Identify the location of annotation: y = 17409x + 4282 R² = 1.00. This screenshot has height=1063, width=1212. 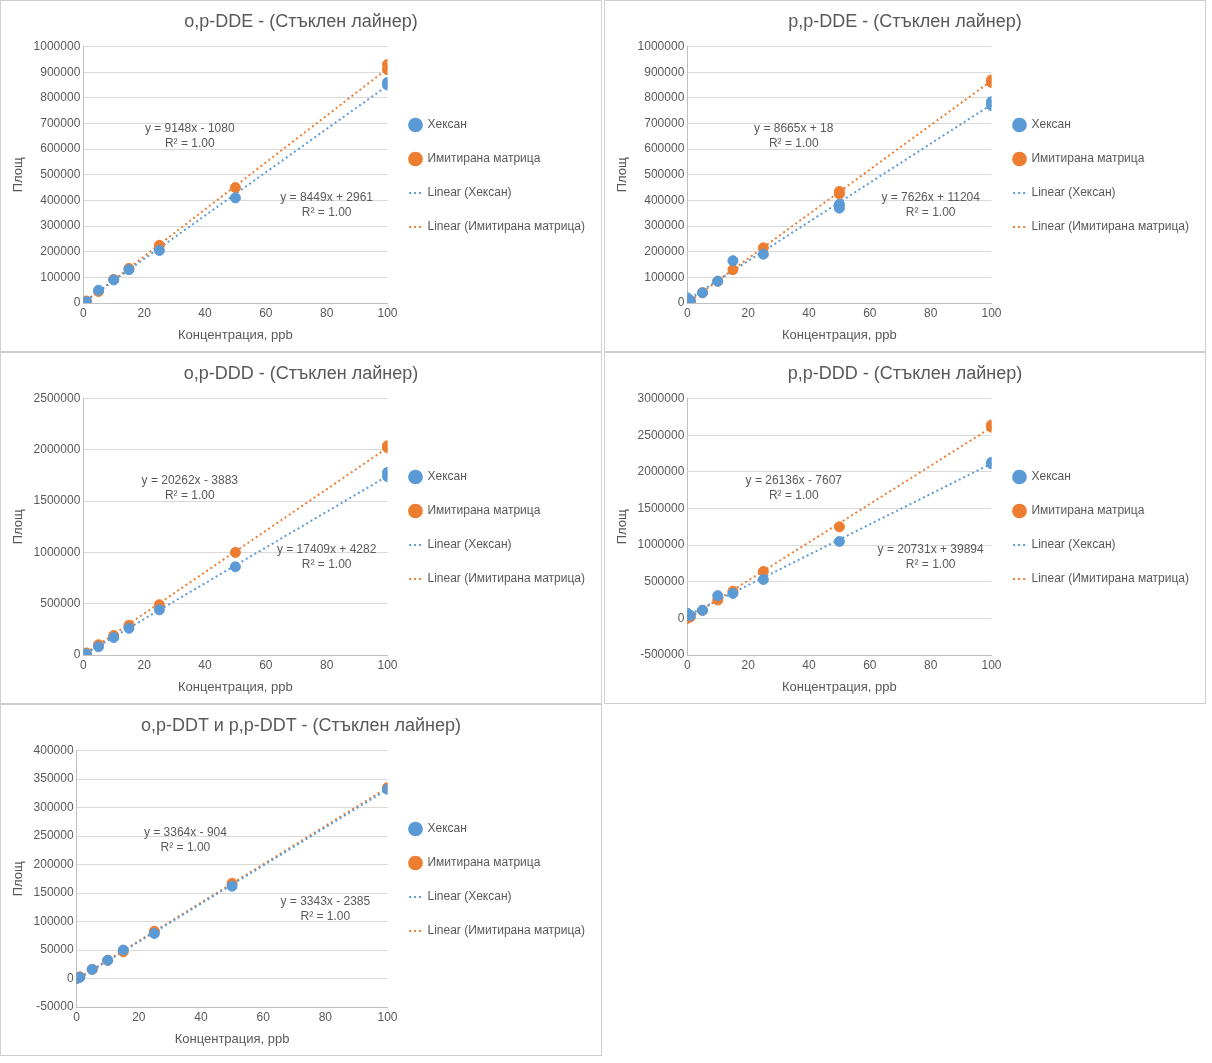
(326, 557).